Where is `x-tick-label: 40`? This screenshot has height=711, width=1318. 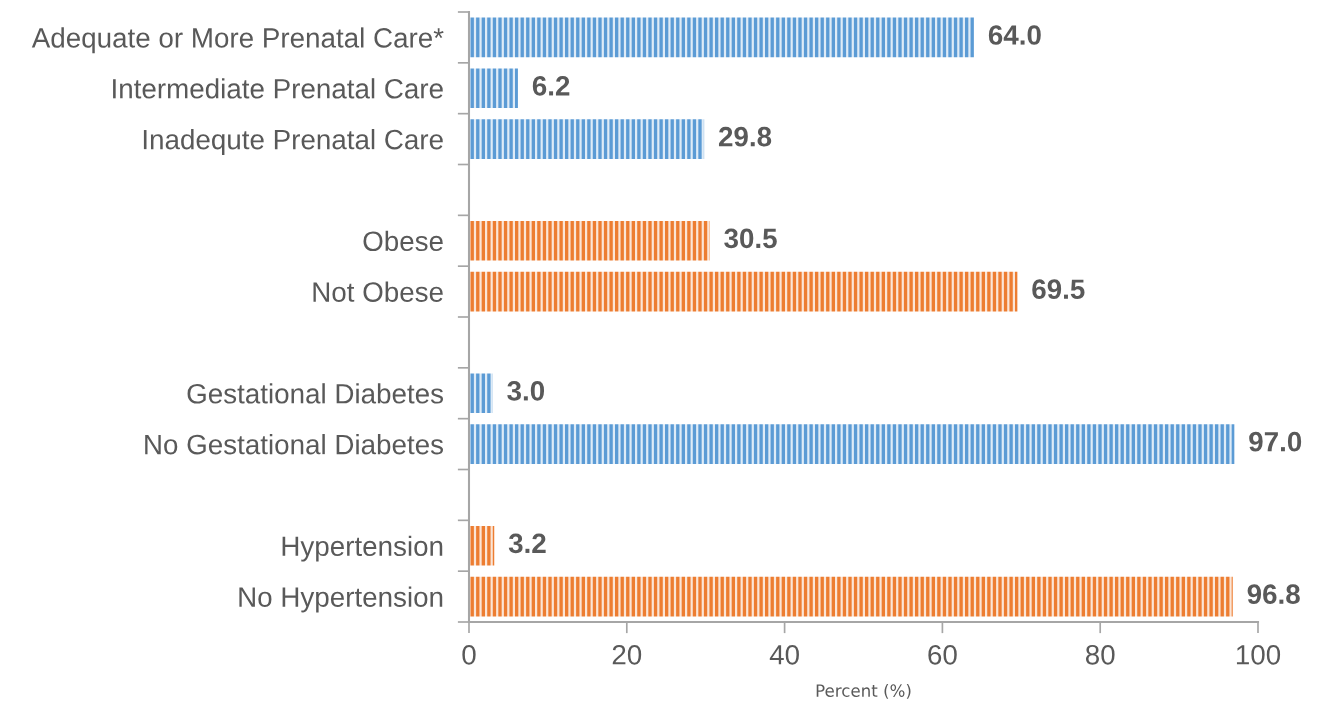 x-tick-label: 40 is located at coordinates (784, 654).